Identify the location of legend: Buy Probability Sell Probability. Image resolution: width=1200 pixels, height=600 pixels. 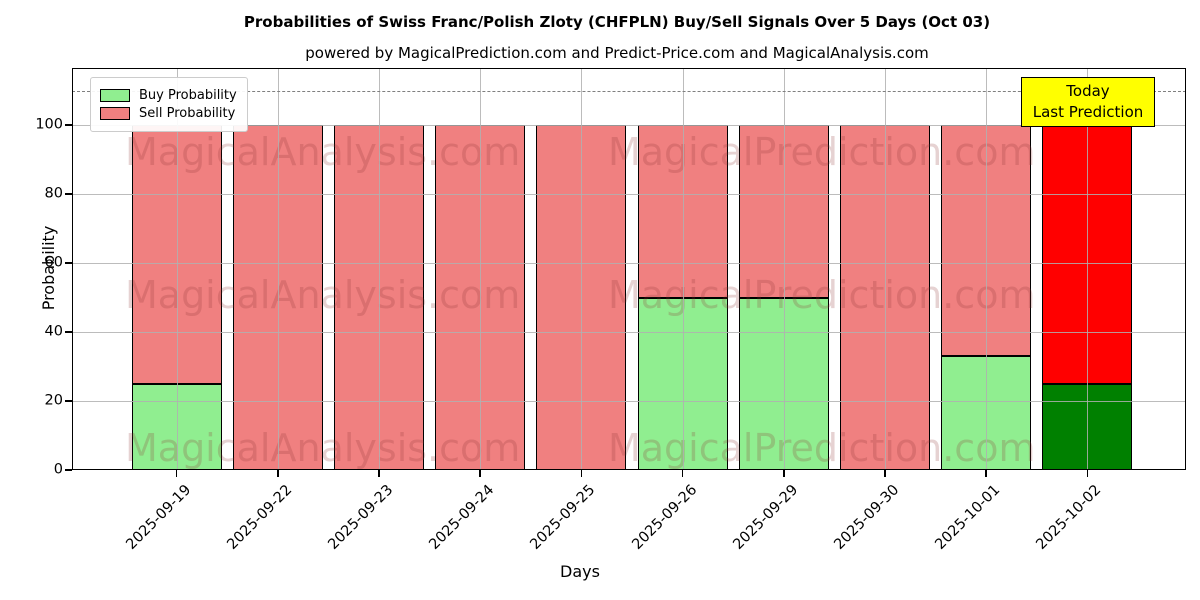
(169, 104).